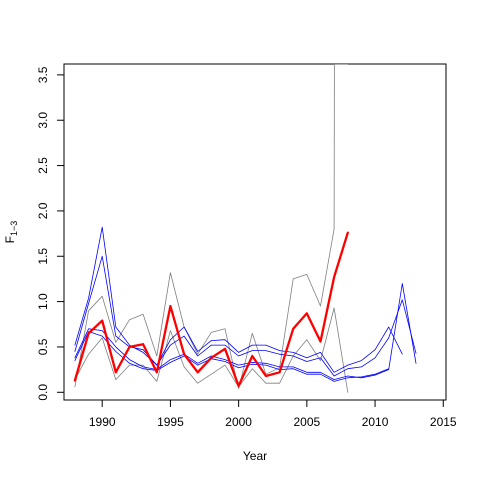 The height and width of the screenshot is (485, 480). What do you see at coordinates (273, 414) in the screenshot?
I see `x-axis: 1990 1995 2000 2005 2010 2015` at bounding box center [273, 414].